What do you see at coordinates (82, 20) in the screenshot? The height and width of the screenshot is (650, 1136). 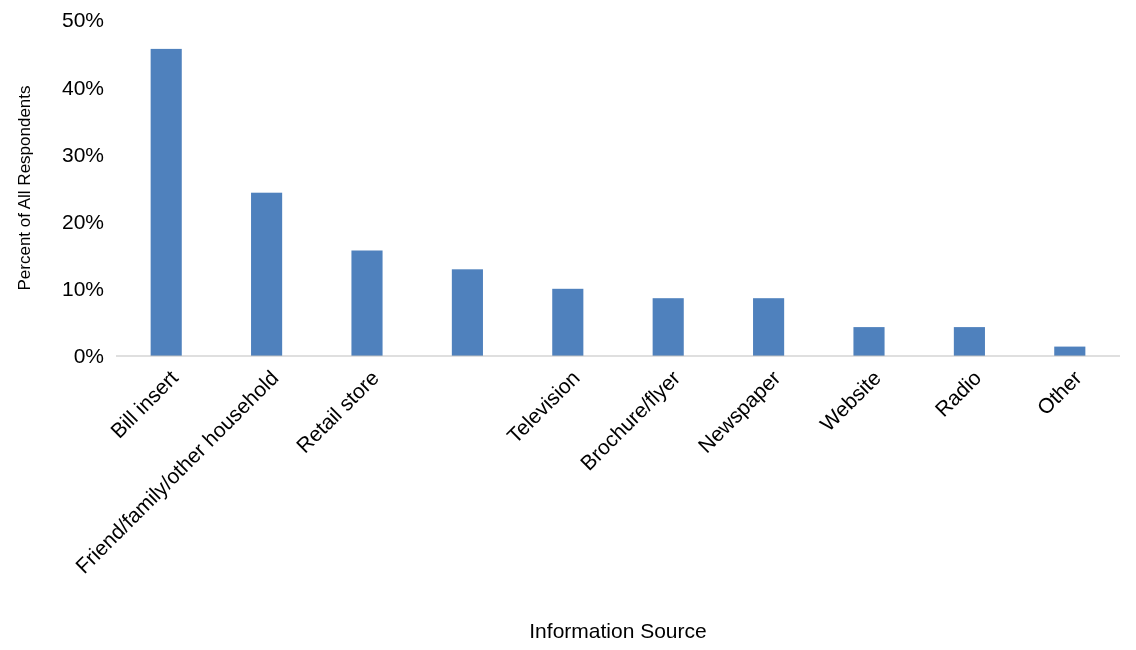 I see `y-tick-label: 50%` at bounding box center [82, 20].